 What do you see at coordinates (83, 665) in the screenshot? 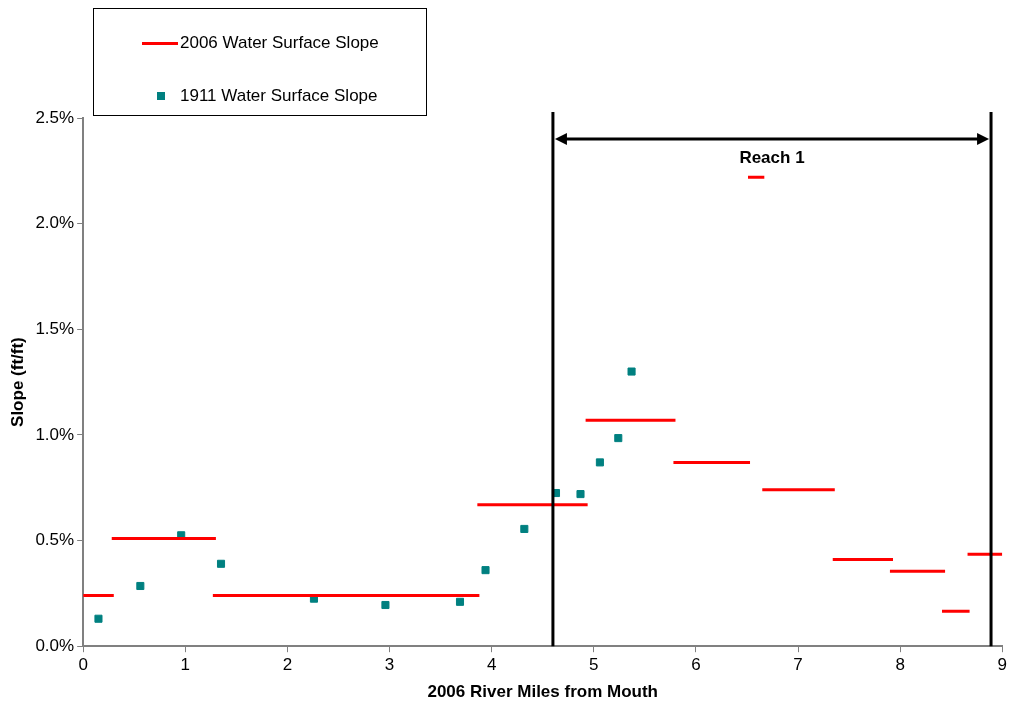
I see `x-tick-label: 0` at bounding box center [83, 665].